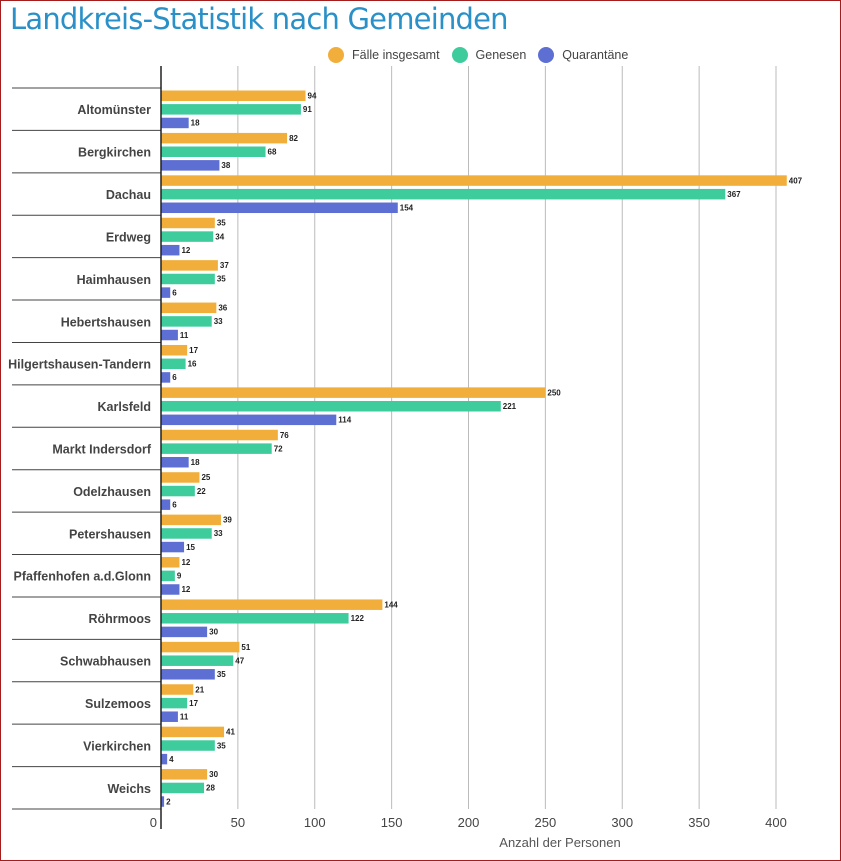 Image resolution: width=841 pixels, height=861 pixels. What do you see at coordinates (118, 704) in the screenshot?
I see `category-label: Sulzemoos` at bounding box center [118, 704].